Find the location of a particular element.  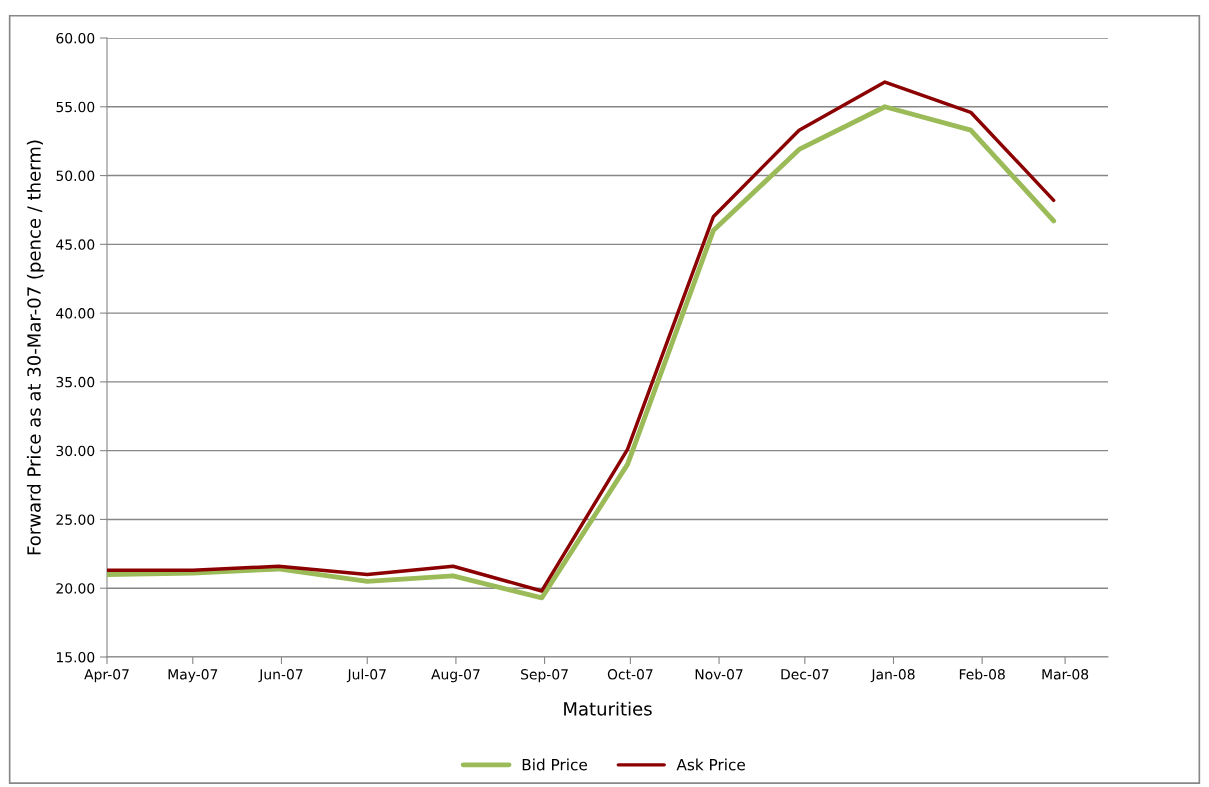

y-tick-label: 15.00 is located at coordinates (75, 657).